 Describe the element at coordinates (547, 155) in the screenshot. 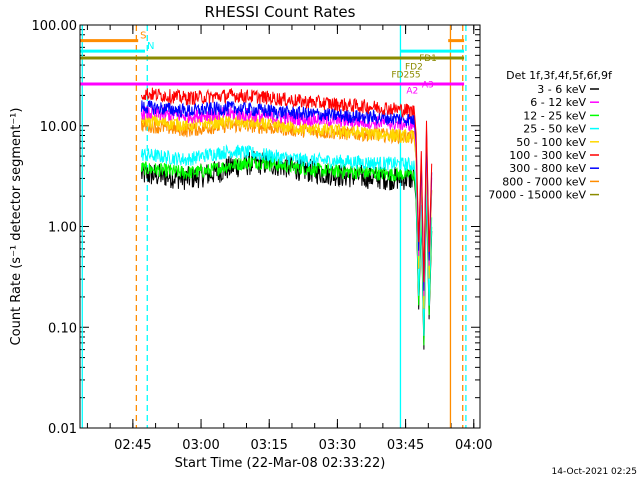

I see `legend-label: 100 - 300 keV` at that location.